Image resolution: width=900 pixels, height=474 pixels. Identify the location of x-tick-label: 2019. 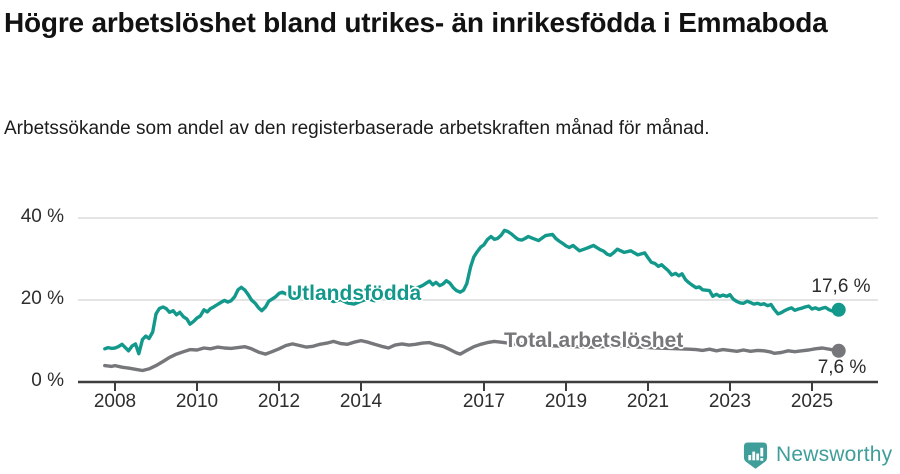
(566, 401).